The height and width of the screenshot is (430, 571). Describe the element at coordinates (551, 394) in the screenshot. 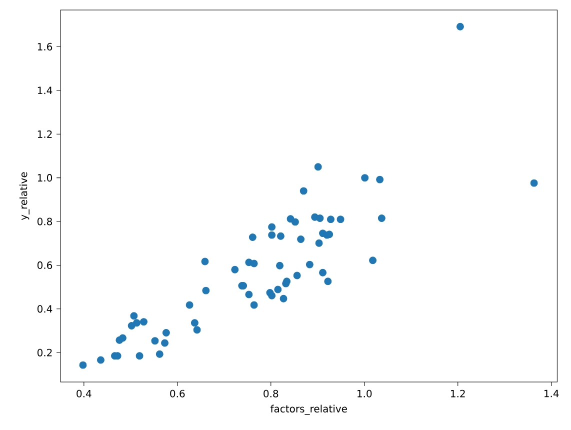

I see `x-tick-label: 1.4` at that location.